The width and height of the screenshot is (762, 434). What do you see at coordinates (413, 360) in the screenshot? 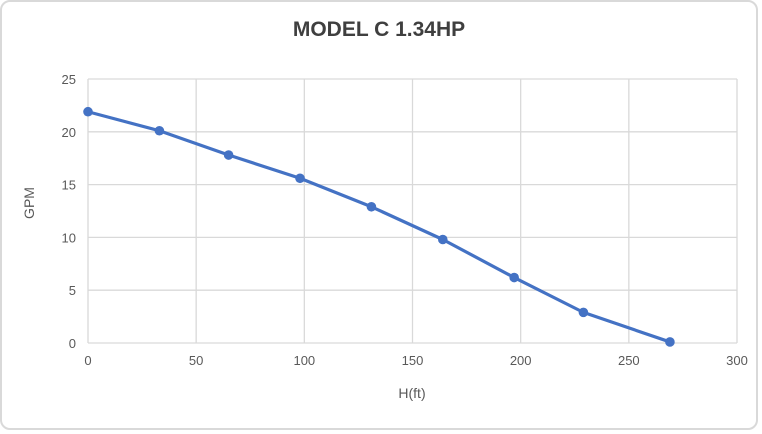
I see `x-tick-label: 150` at bounding box center [413, 360].